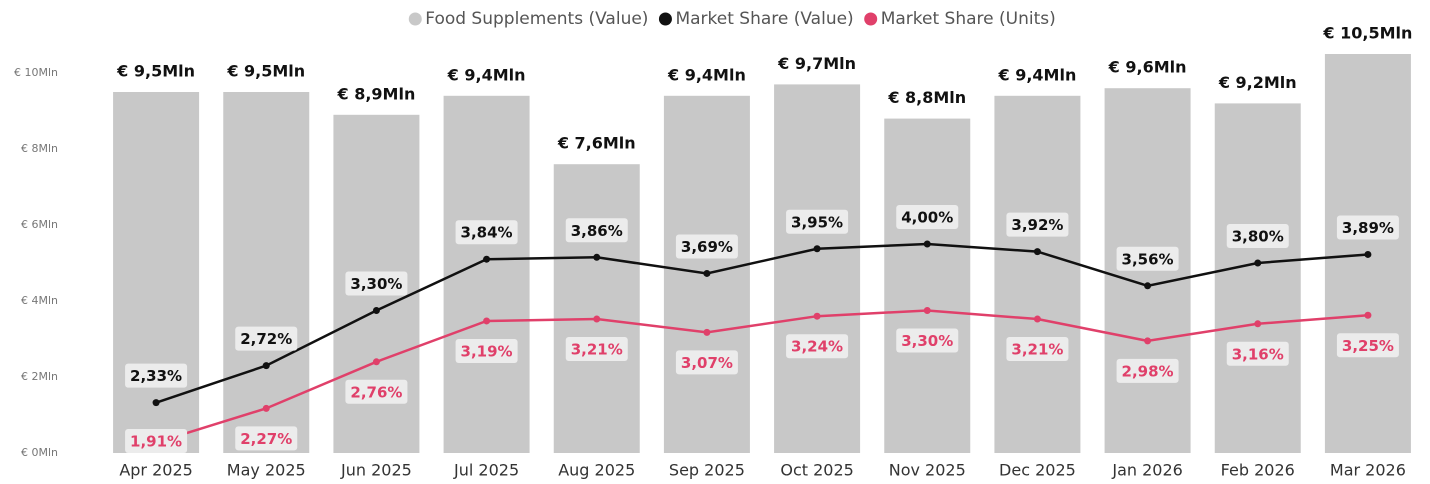  I want to click on line-value-label: 3,24%, so click(817, 347).